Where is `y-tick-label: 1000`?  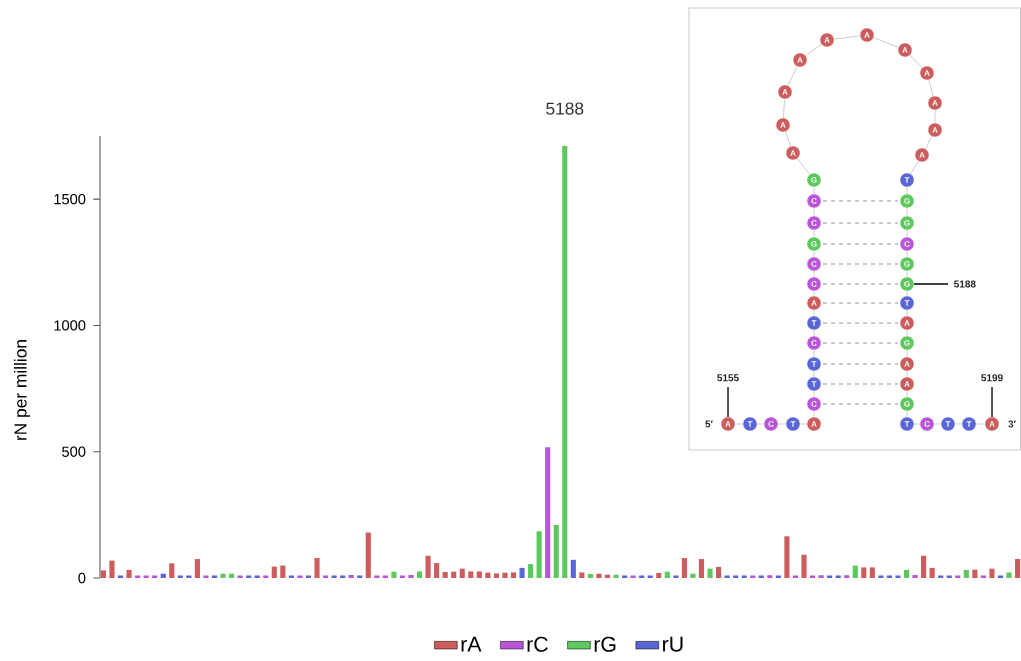
y-tick-label: 1000 is located at coordinates (70, 325).